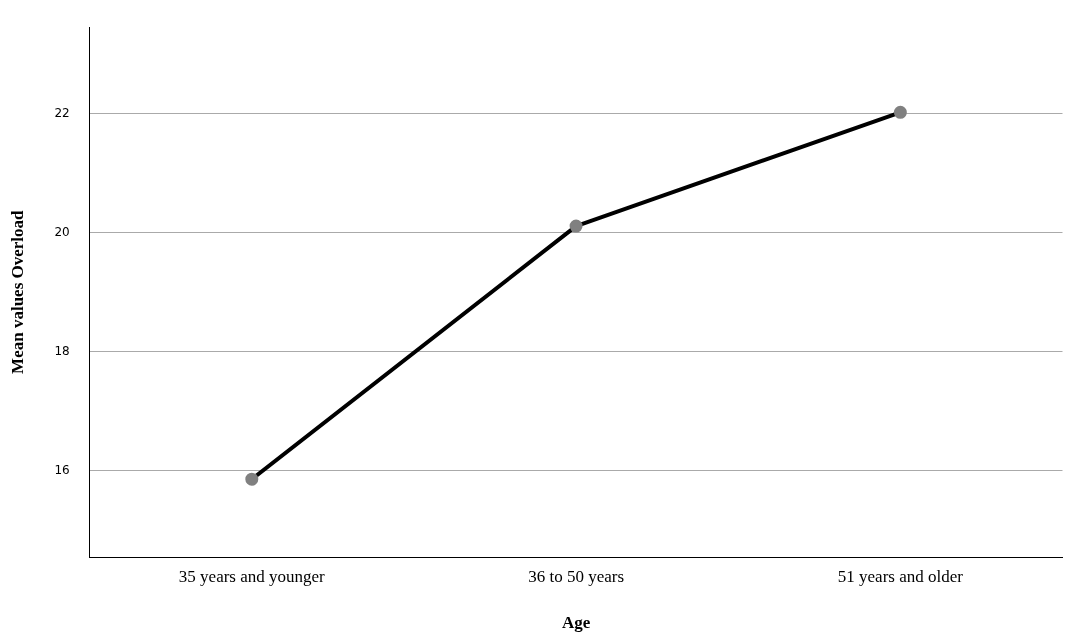  What do you see at coordinates (62, 112) in the screenshot?
I see `y-tick-label: 22` at bounding box center [62, 112].